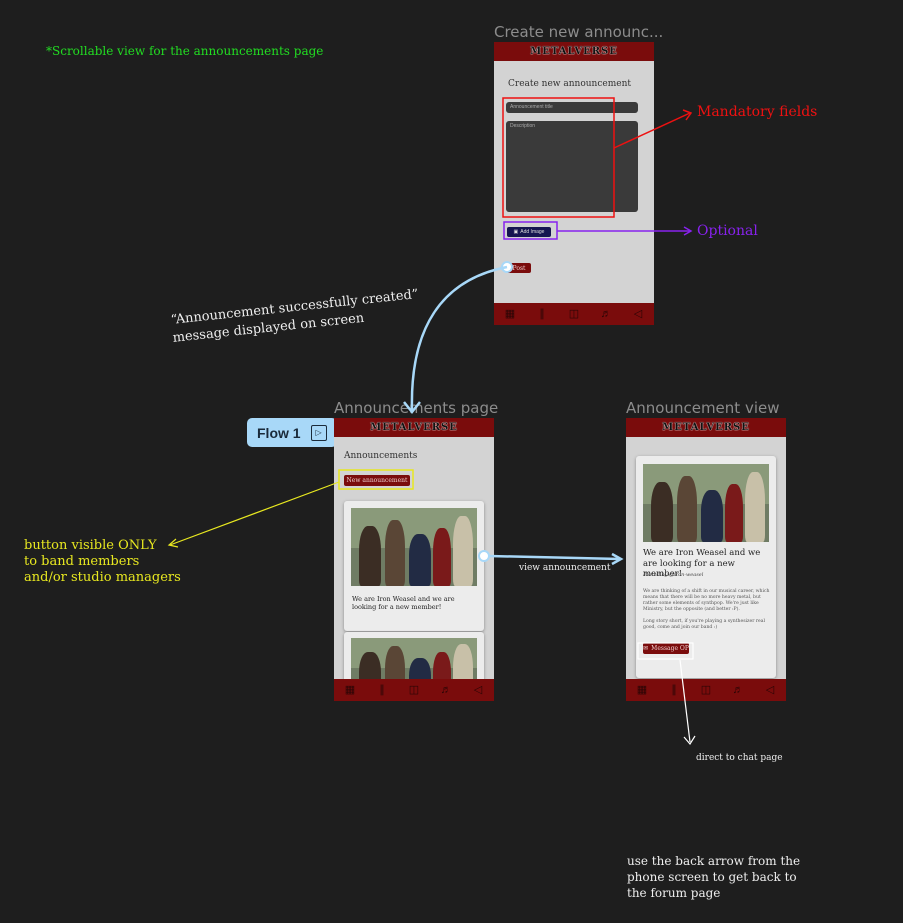 The width and height of the screenshot is (903, 923). I want to click on visibility-connector, so click(254, 513).